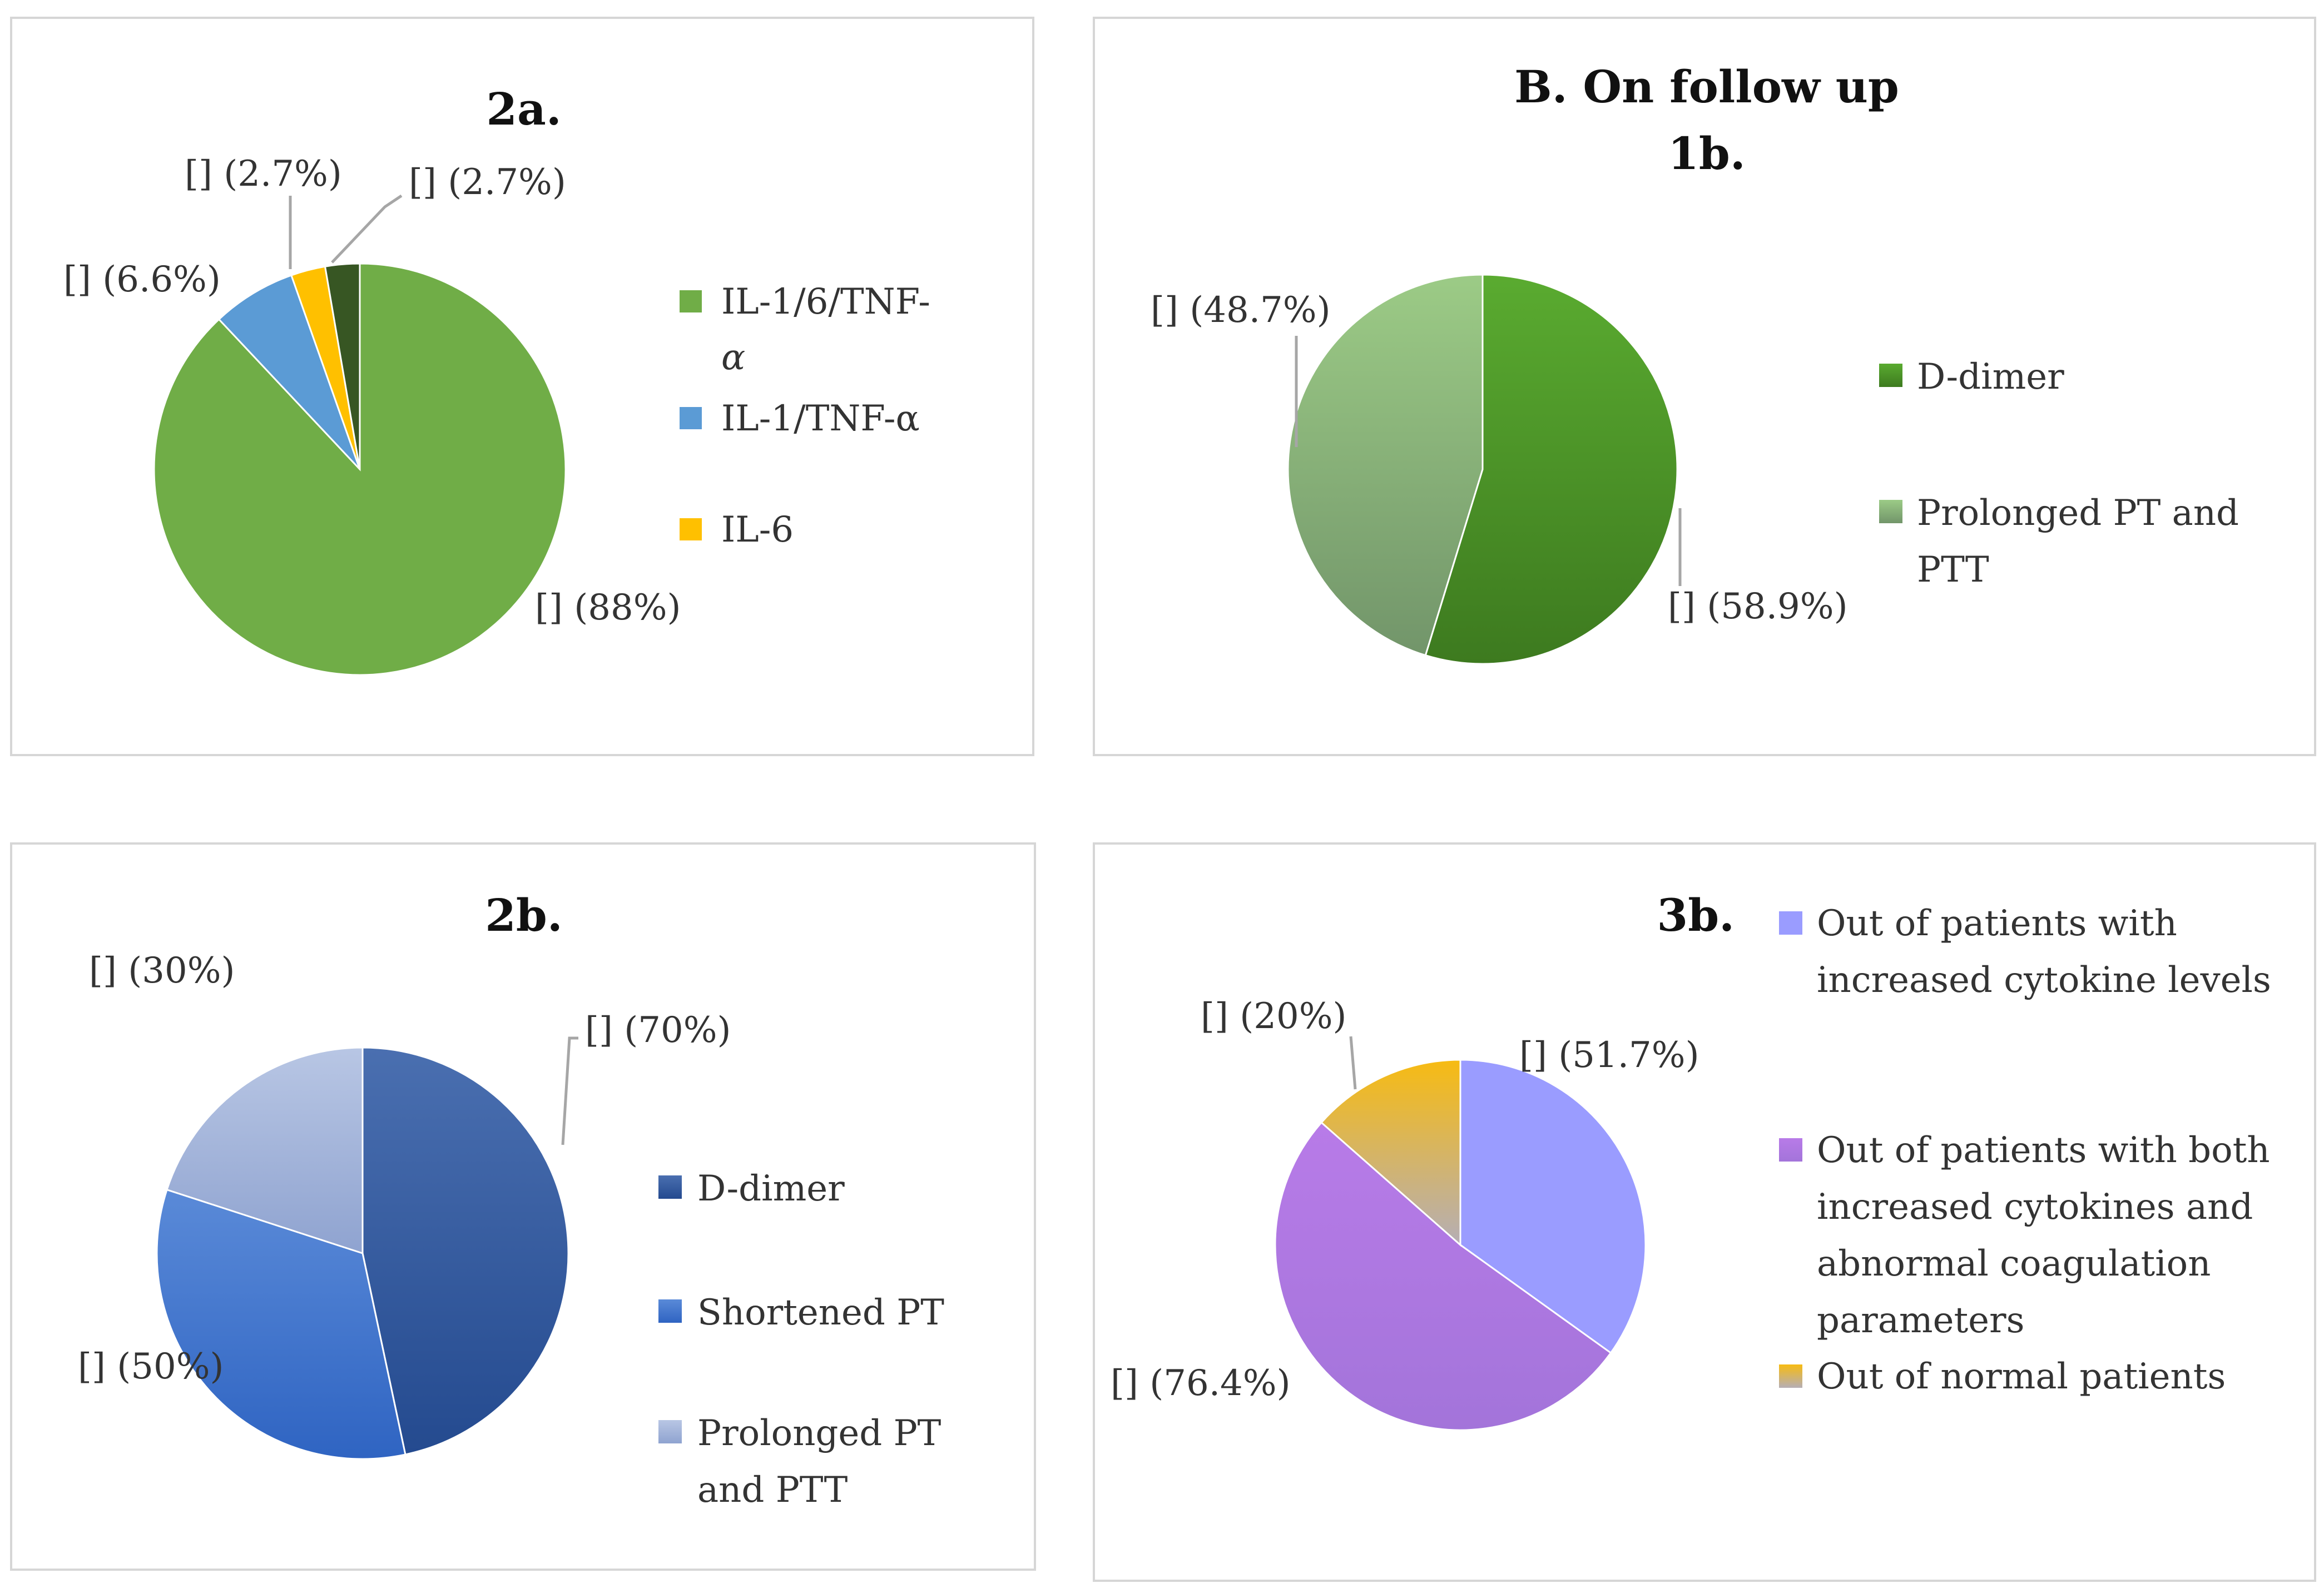 The width and height of the screenshot is (2324, 1593). What do you see at coordinates (771, 1188) in the screenshot?
I see `legend-label-2b-0: D-dimer` at bounding box center [771, 1188].